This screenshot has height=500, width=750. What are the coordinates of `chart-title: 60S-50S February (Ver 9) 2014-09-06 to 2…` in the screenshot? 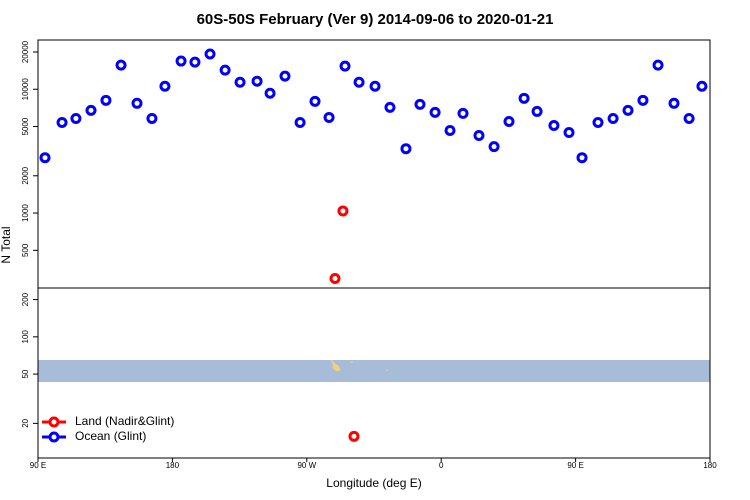 It's located at (375, 19).